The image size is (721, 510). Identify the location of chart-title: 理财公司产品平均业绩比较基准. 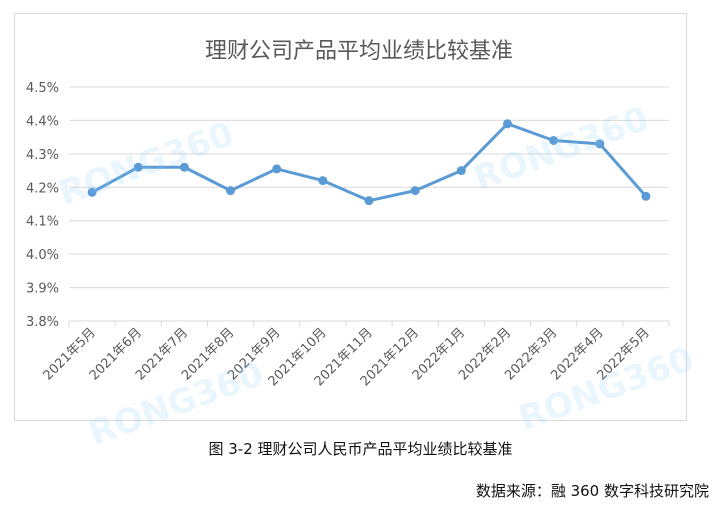
(359, 51).